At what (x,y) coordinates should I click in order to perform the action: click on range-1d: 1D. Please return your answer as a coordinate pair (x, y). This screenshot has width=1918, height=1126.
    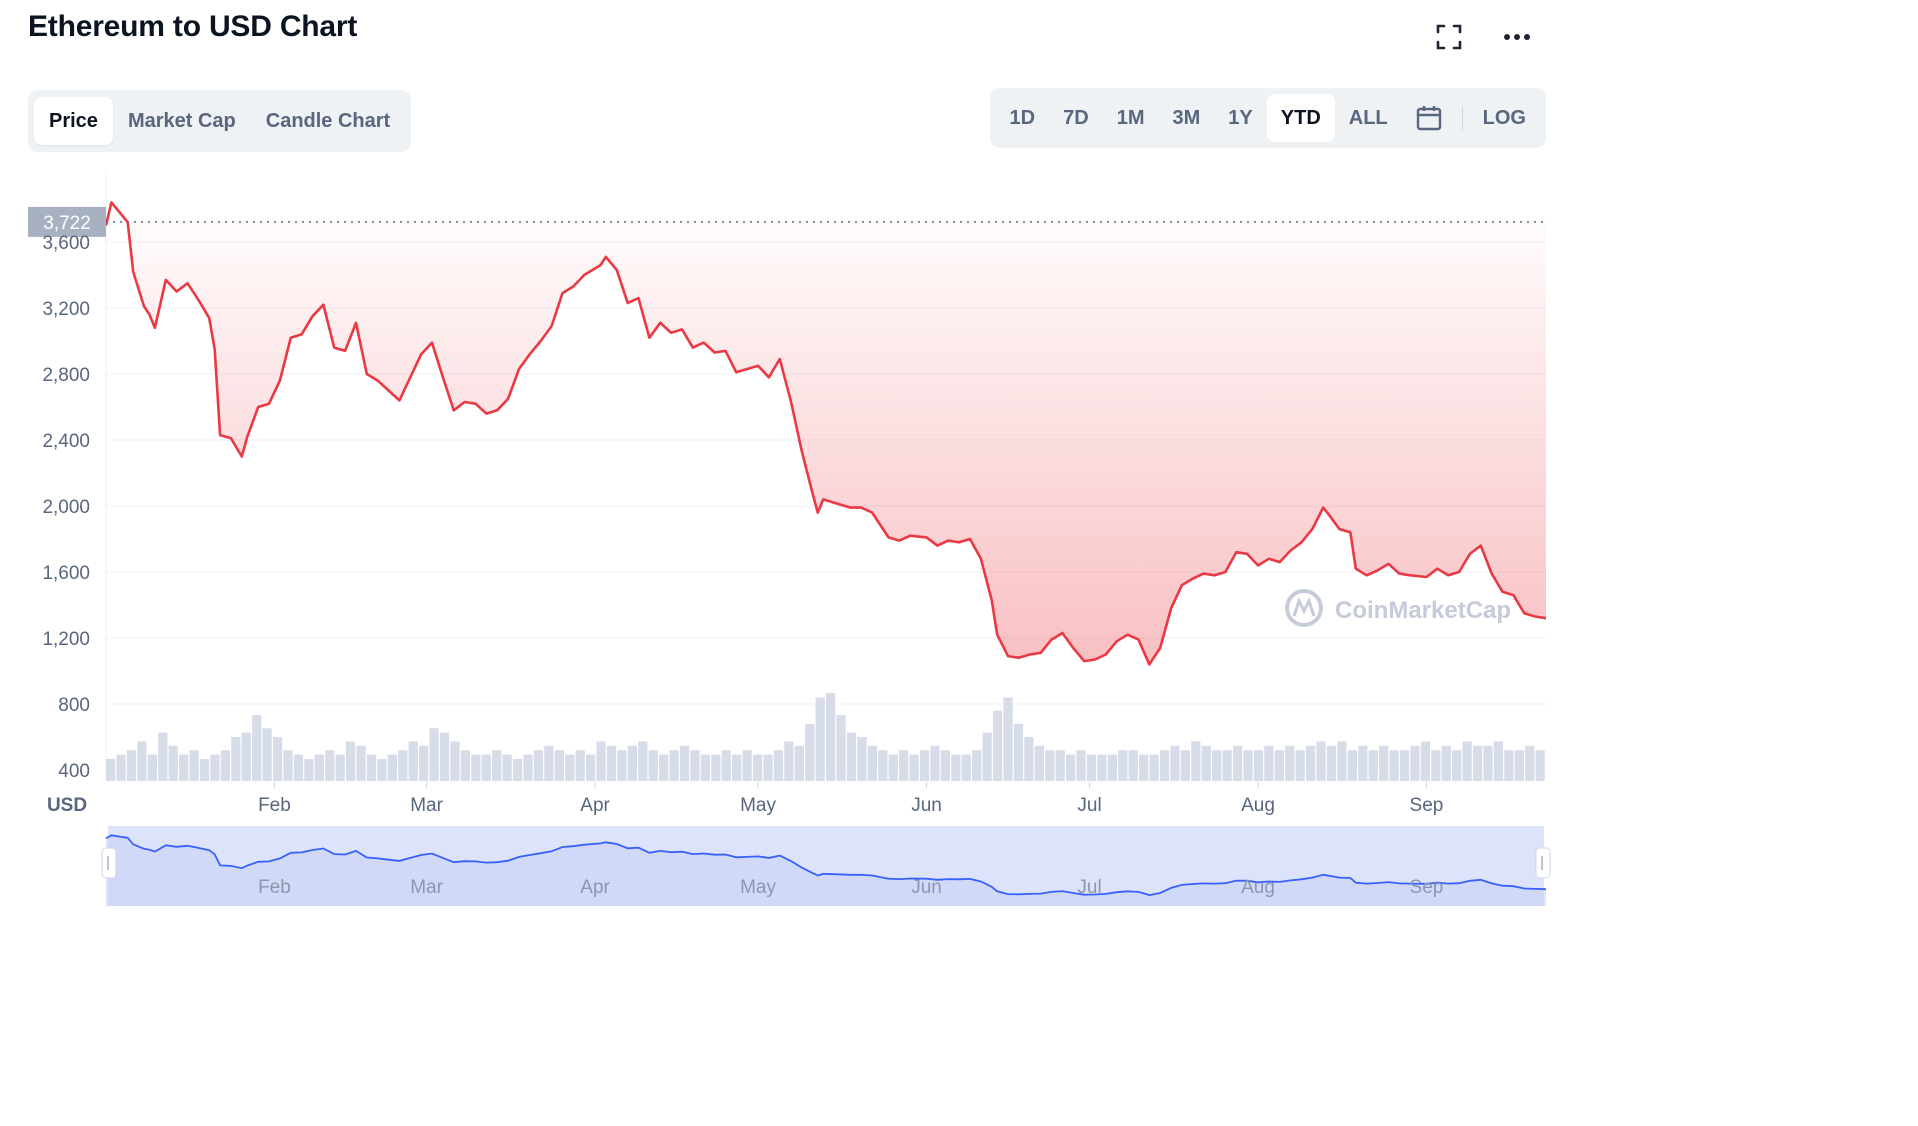
    Looking at the image, I should click on (1022, 117).